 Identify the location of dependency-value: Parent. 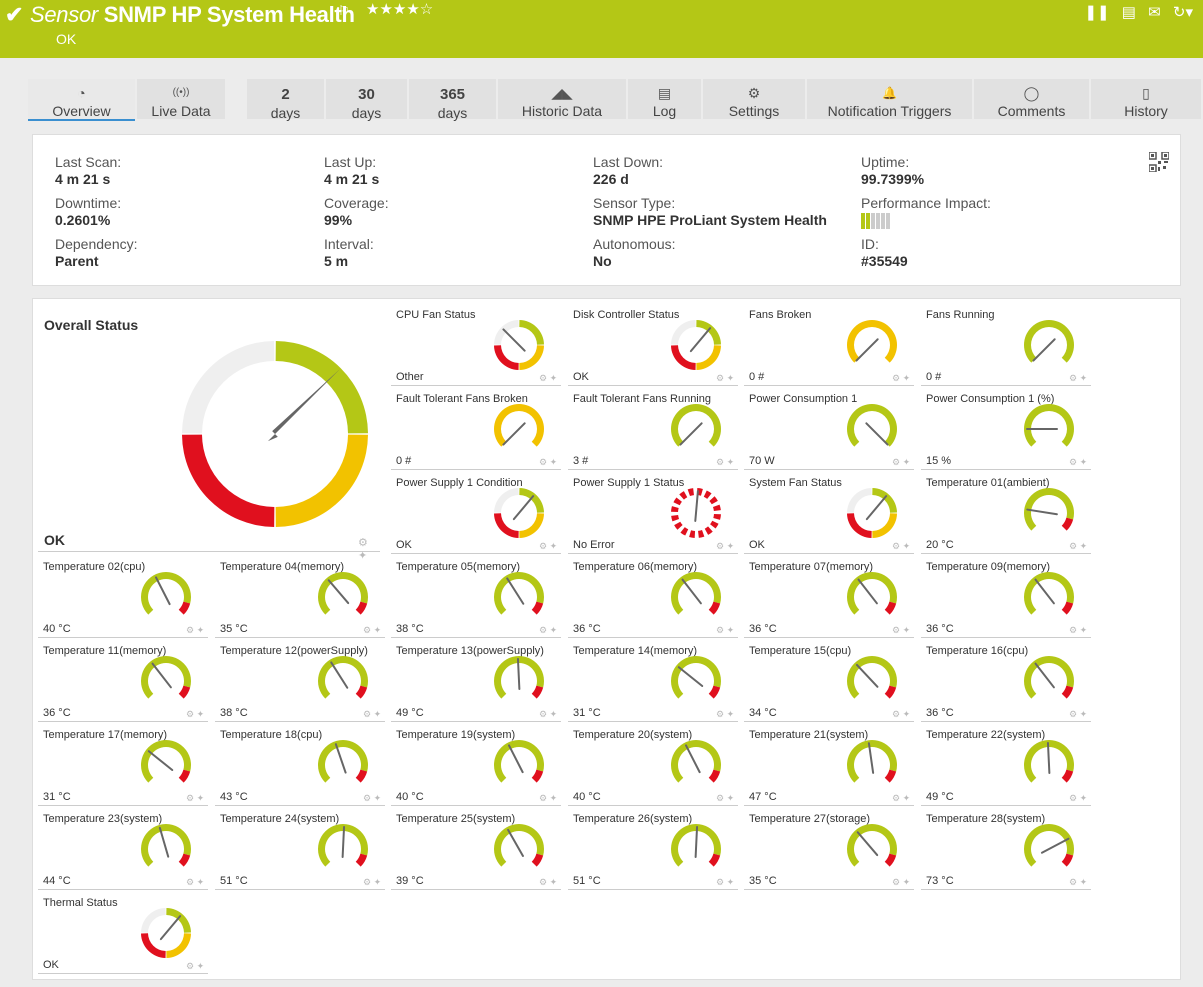
(77, 261).